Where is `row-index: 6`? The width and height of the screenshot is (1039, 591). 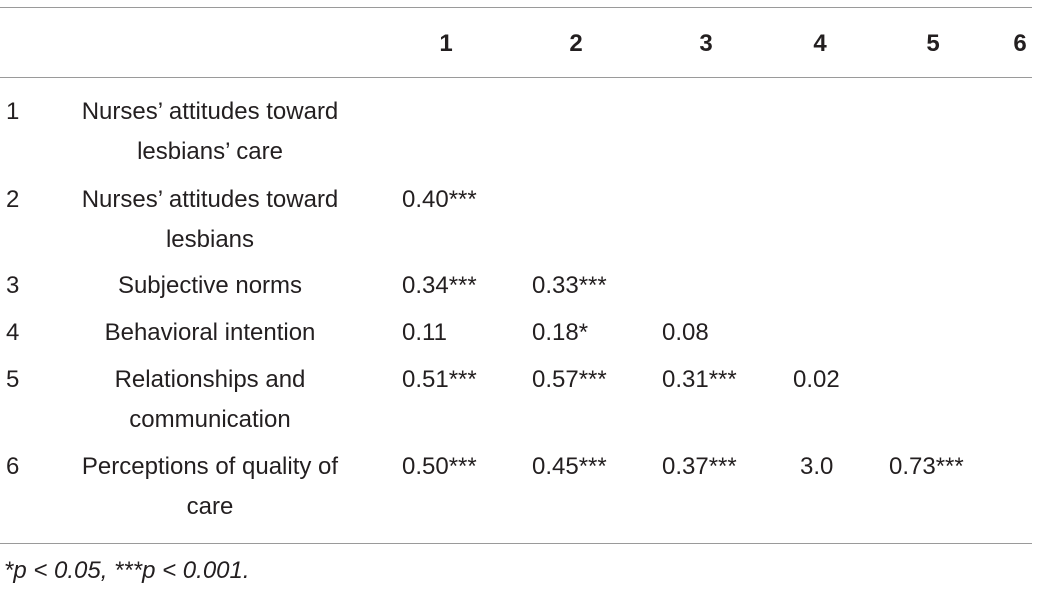 row-index: 6 is located at coordinates (13, 466).